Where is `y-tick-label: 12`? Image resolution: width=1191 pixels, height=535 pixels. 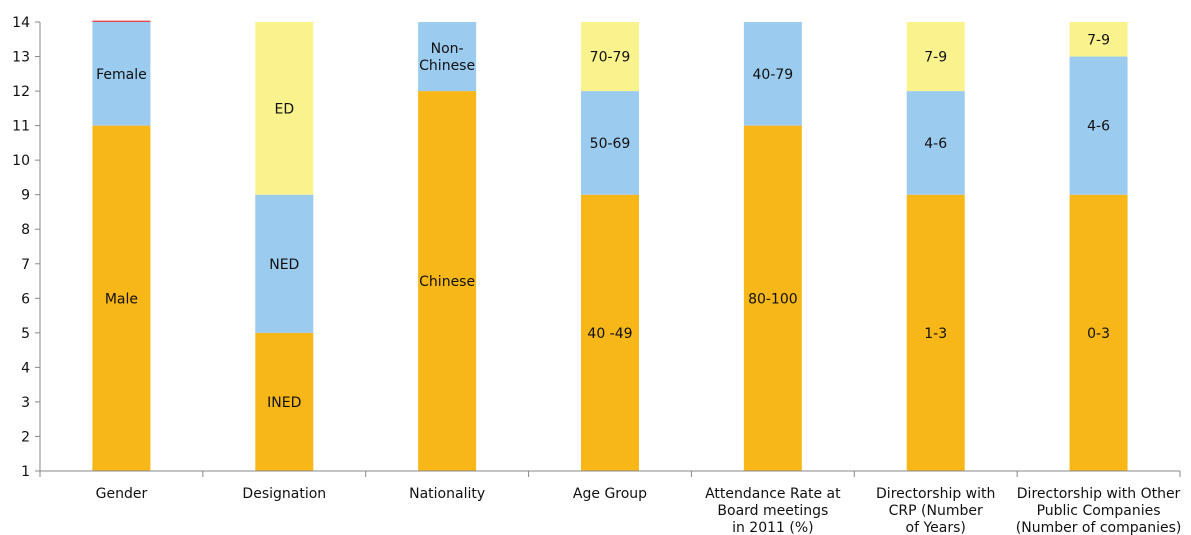 y-tick-label: 12 is located at coordinates (21, 92).